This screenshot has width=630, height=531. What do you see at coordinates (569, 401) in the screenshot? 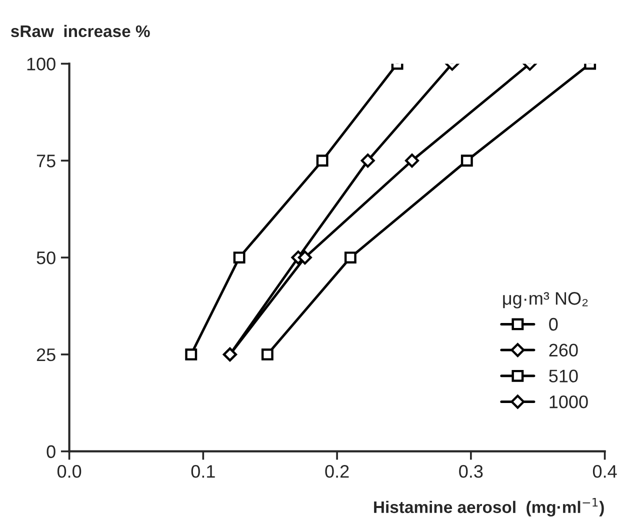
I see `legend-label: 1000` at bounding box center [569, 401].